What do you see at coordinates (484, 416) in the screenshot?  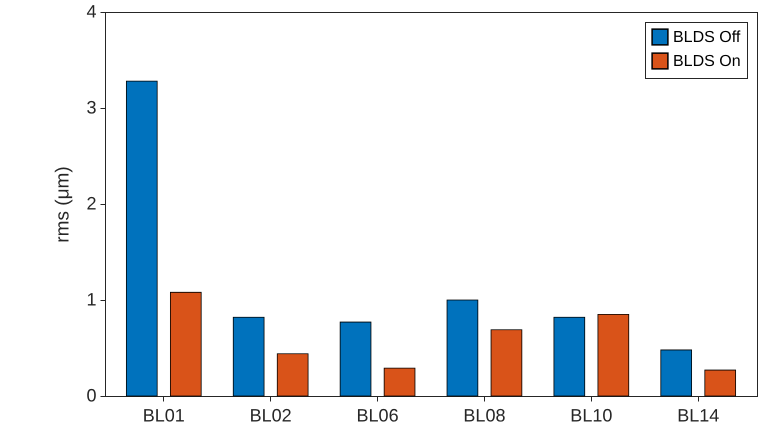 I see `x-tick-label: BL08` at bounding box center [484, 416].